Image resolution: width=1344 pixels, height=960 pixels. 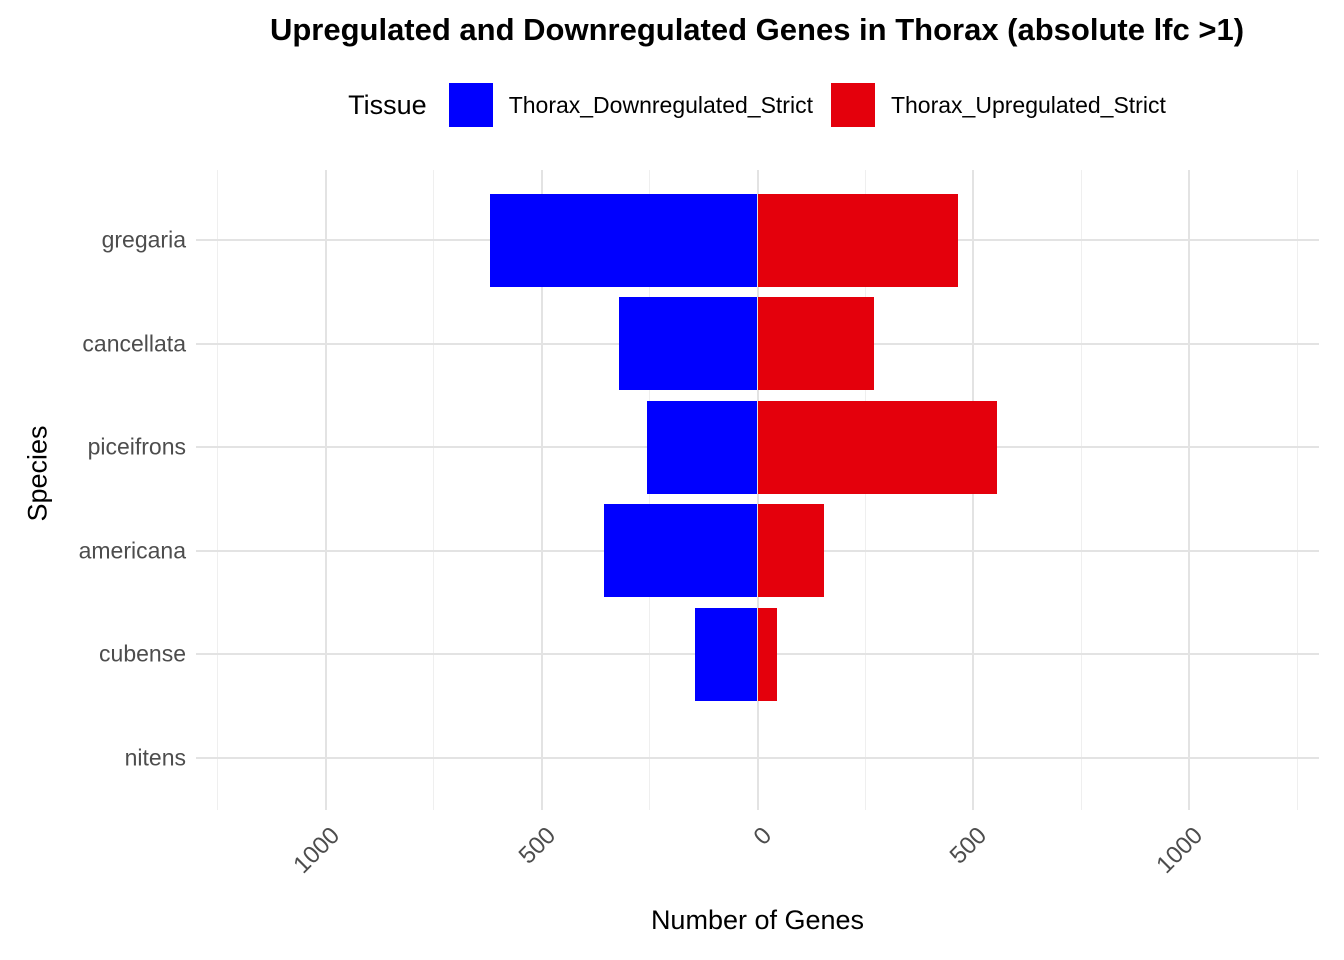 I want to click on y-tick-label-cancellata: cancellata, so click(x=134, y=343).